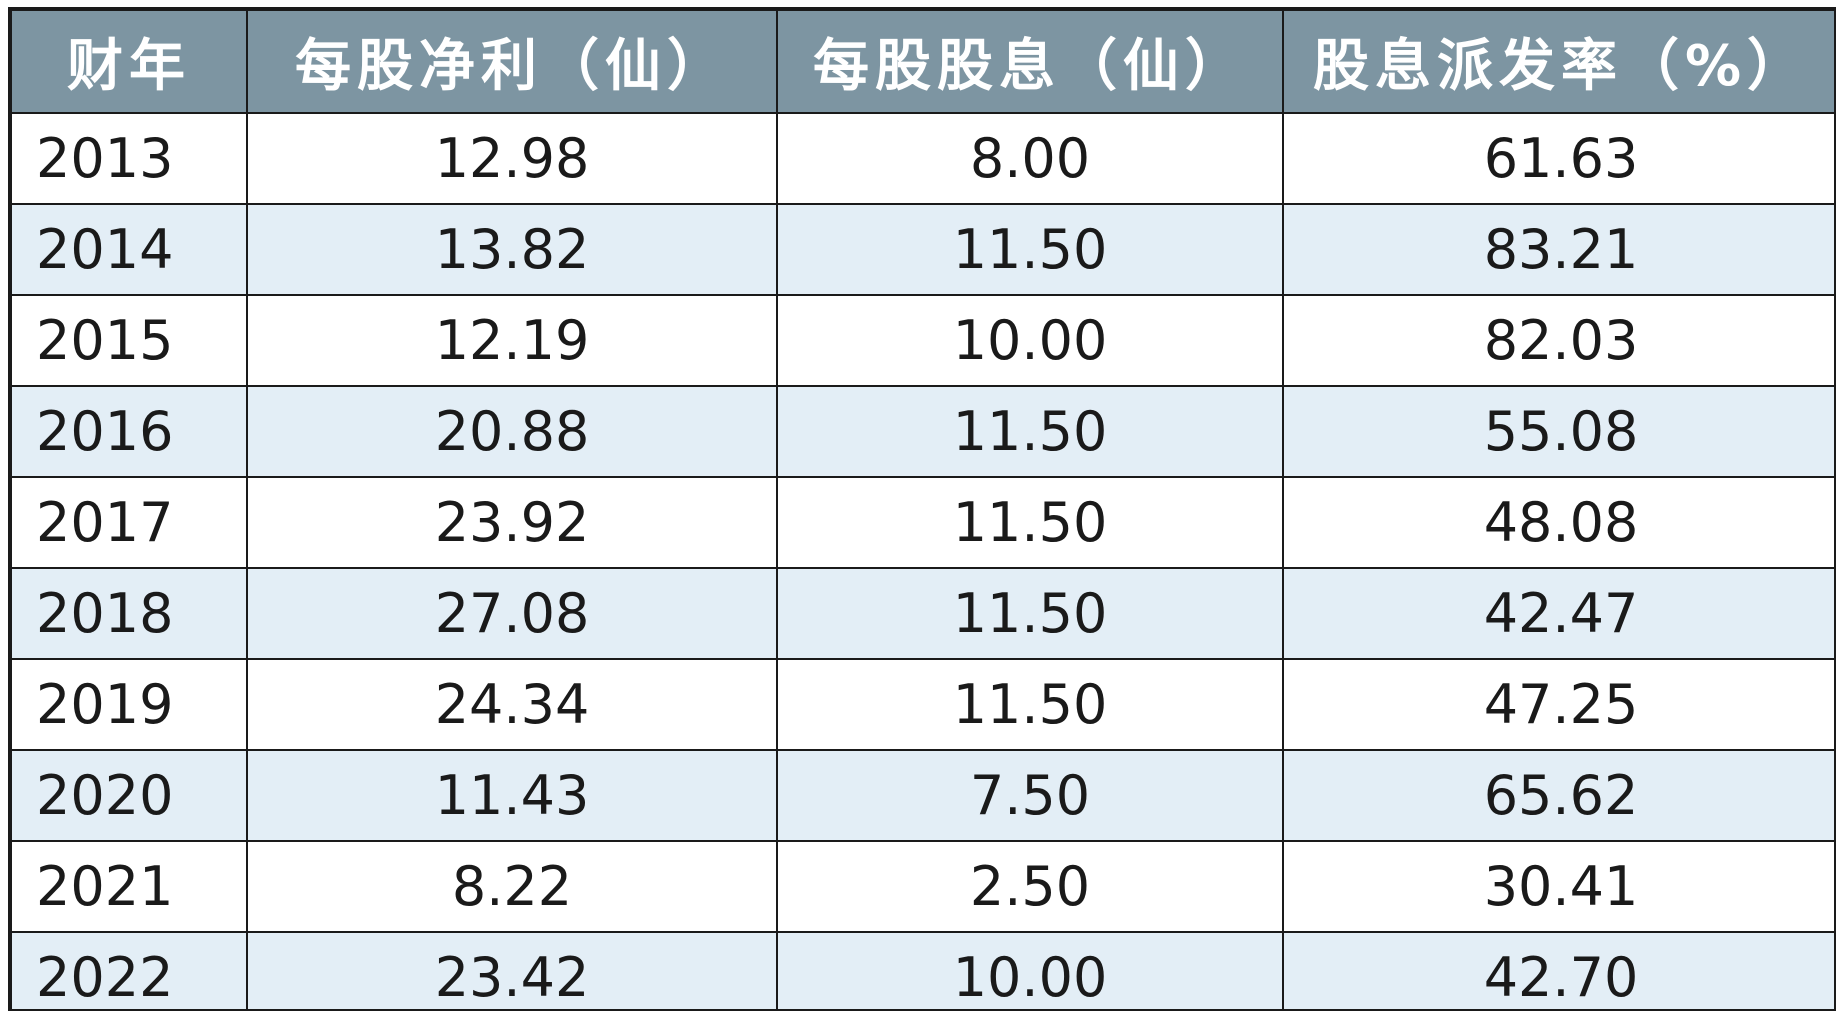 The height and width of the screenshot is (1019, 1845). Describe the element at coordinates (129, 522) in the screenshot. I see `cell-fiscal-year: 2017` at that location.